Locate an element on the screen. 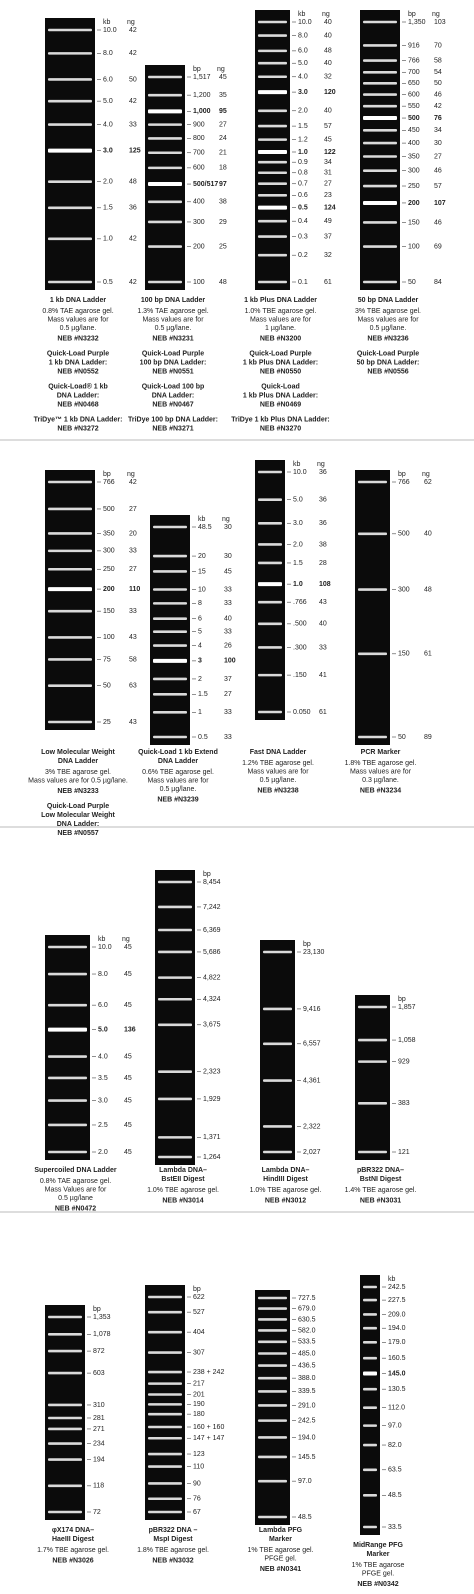 This screenshot has height=1594, width=474. band-mass: 48 is located at coordinates (428, 589).